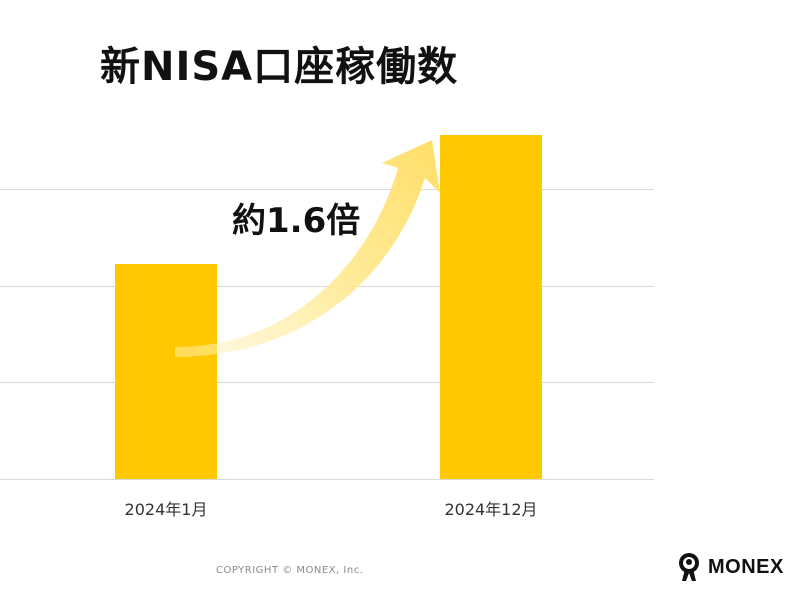  What do you see at coordinates (279, 67) in the screenshot?
I see `chart-title: 新NISA口座稼働数` at bounding box center [279, 67].